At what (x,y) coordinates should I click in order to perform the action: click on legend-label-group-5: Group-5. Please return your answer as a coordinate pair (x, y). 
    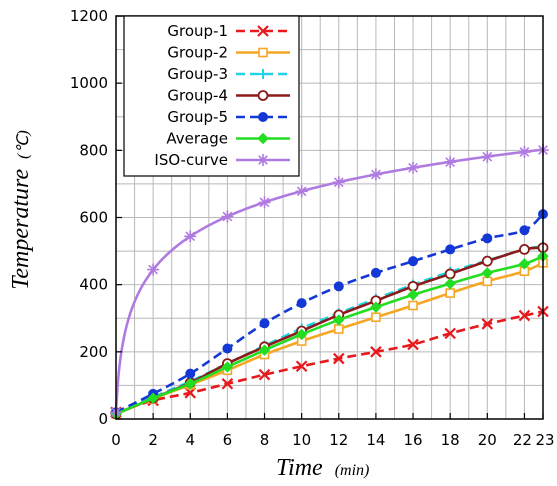
    Looking at the image, I should click on (197, 117).